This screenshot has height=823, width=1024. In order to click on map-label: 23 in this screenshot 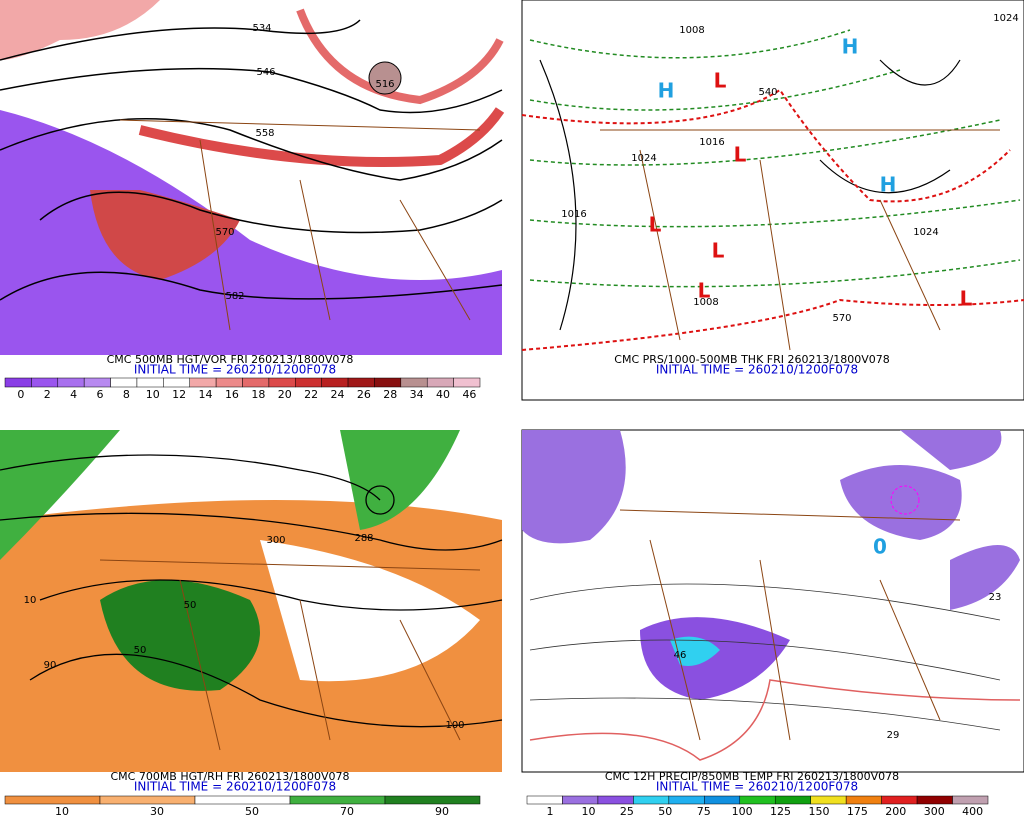, I will do `click(995, 597)`.